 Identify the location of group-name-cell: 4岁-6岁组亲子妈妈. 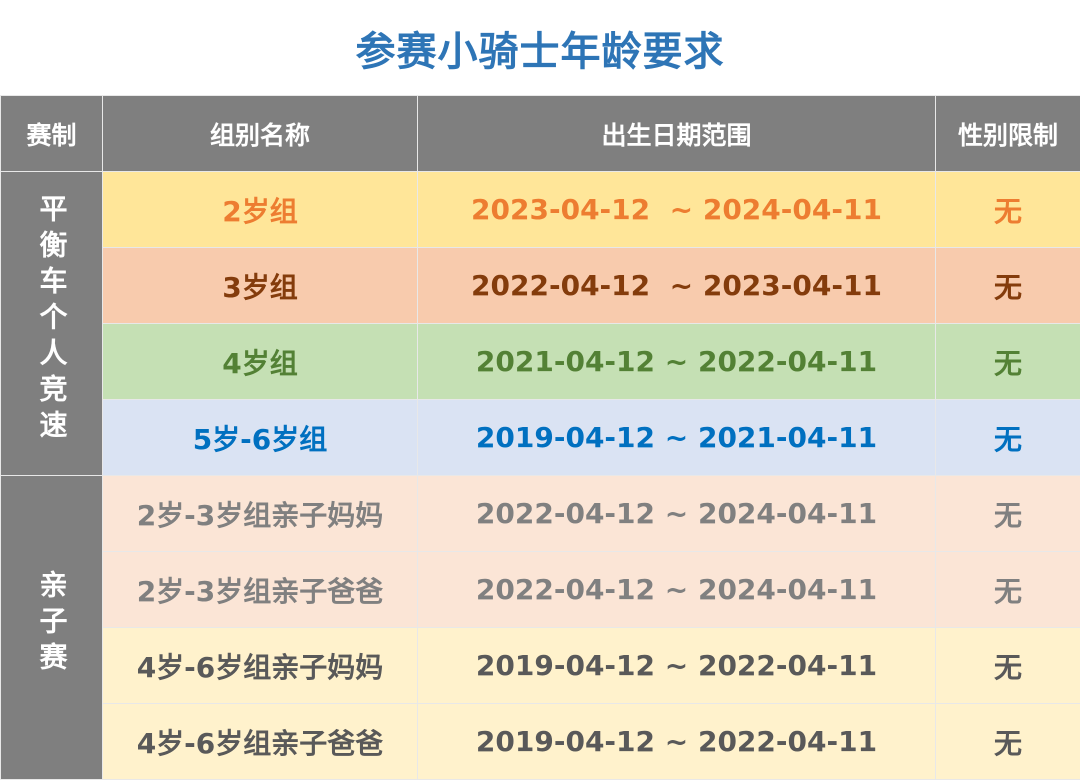
(260, 666).